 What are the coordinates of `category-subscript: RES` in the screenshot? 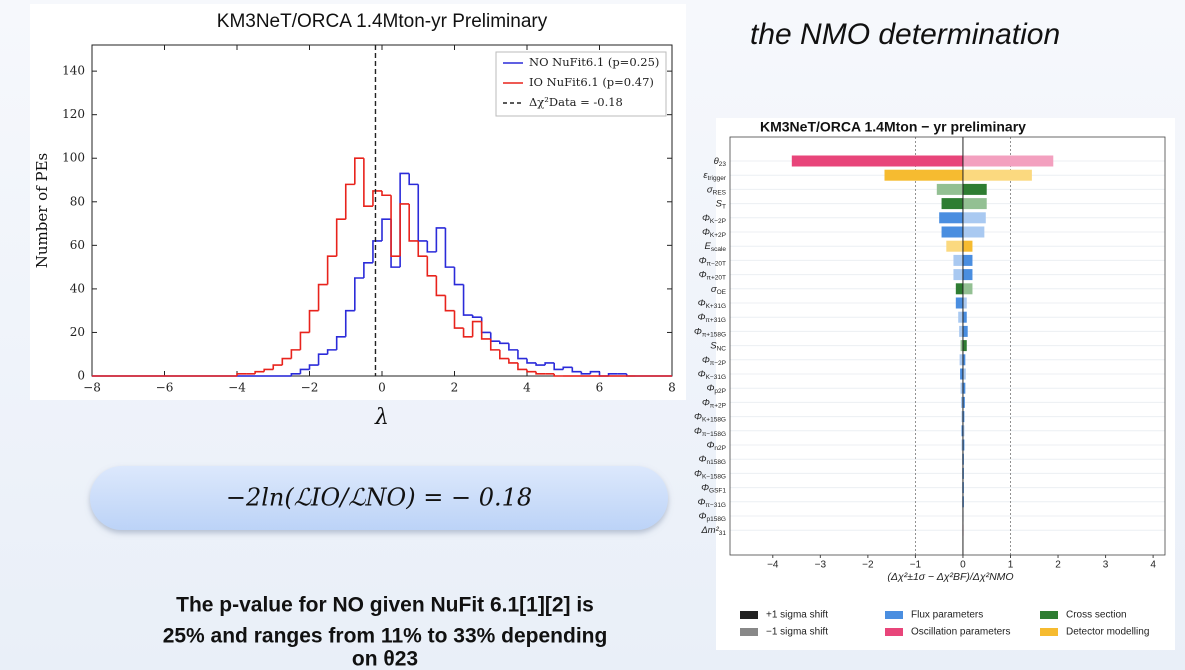 It's located at (720, 192).